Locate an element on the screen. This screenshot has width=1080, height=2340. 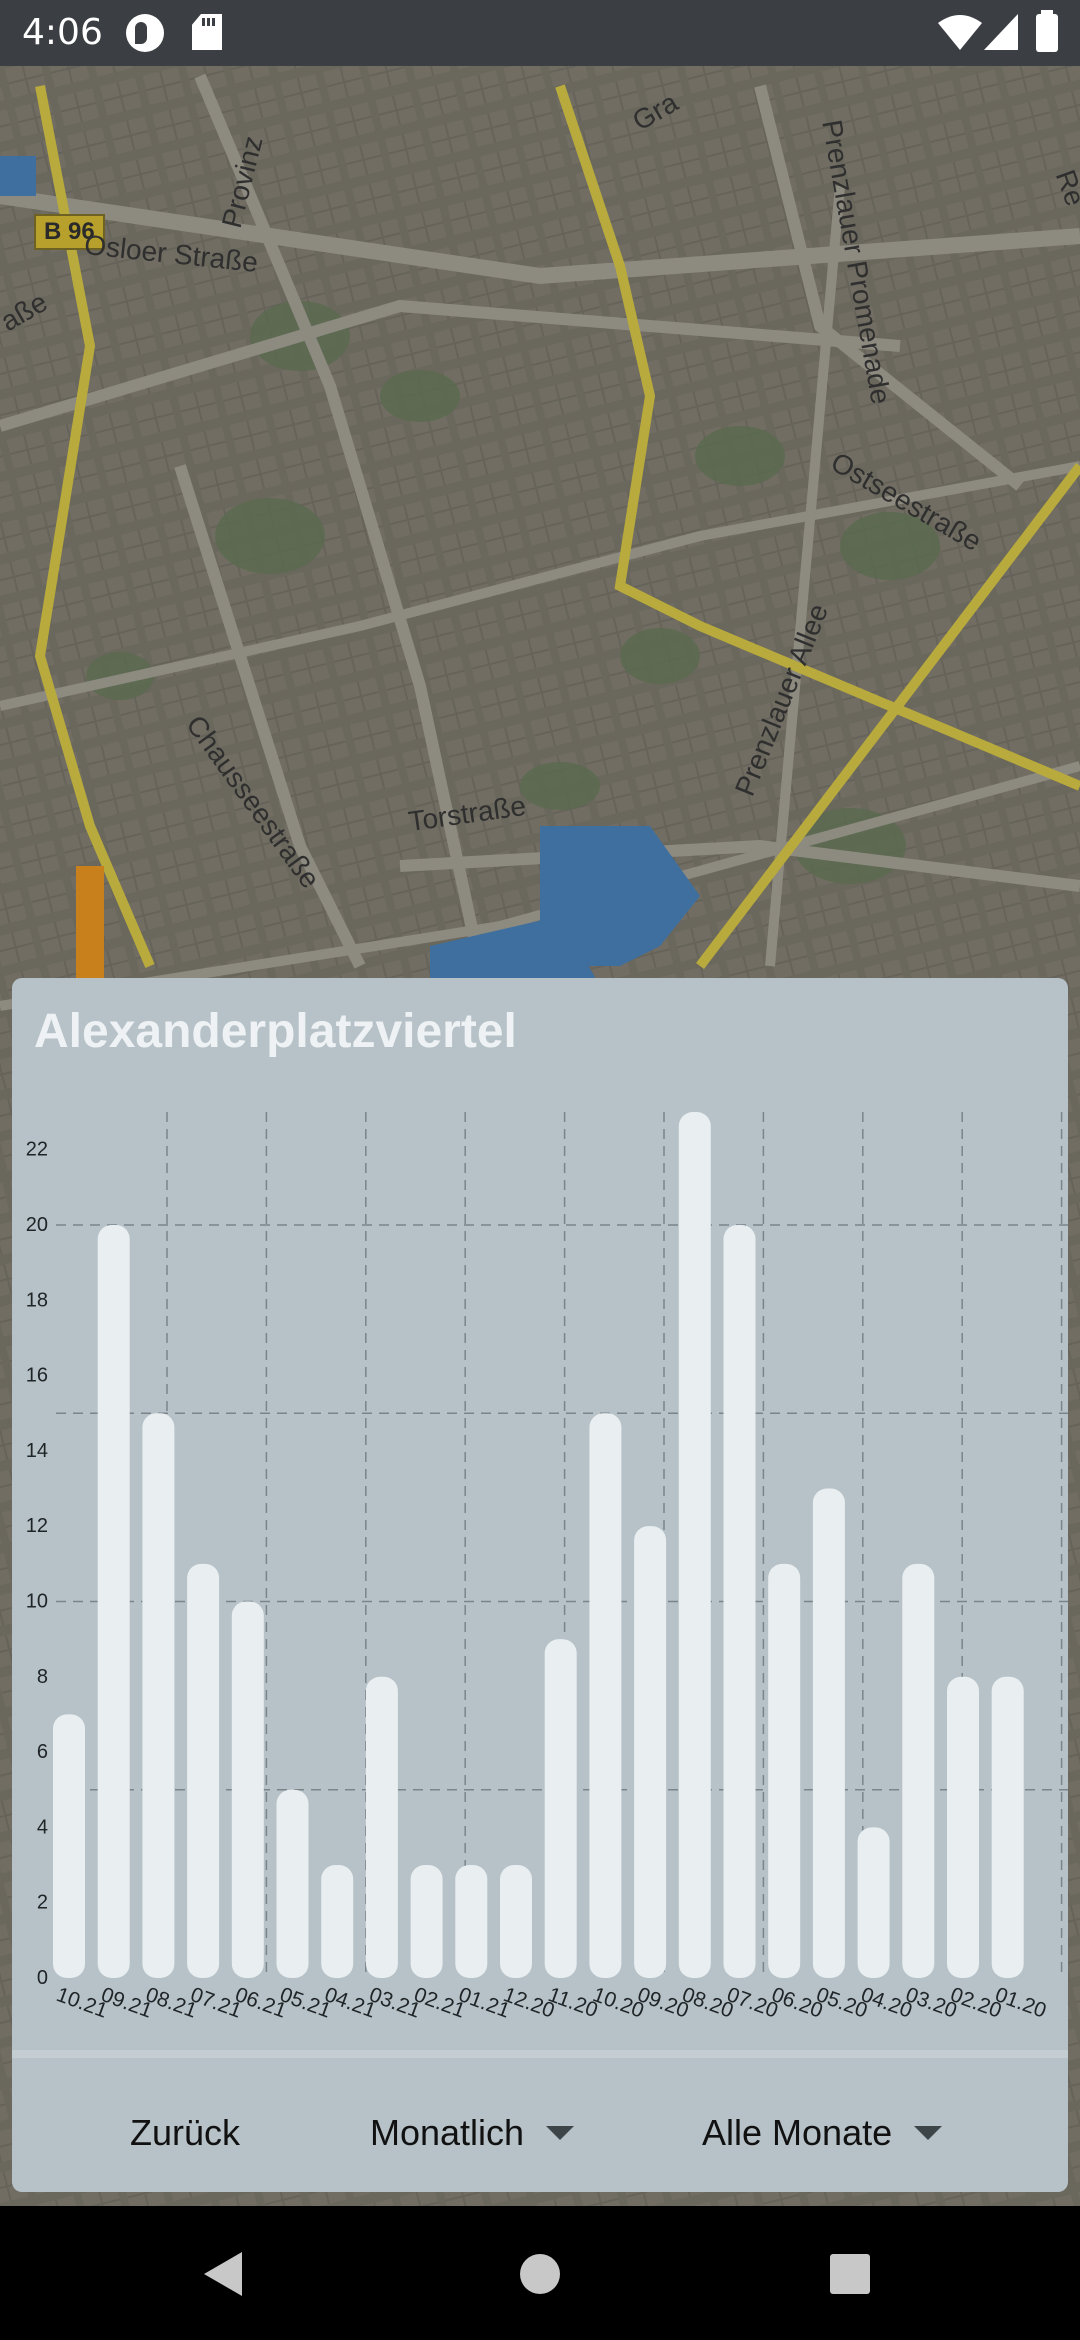
nav-back-icon is located at coordinates (223, 2274).